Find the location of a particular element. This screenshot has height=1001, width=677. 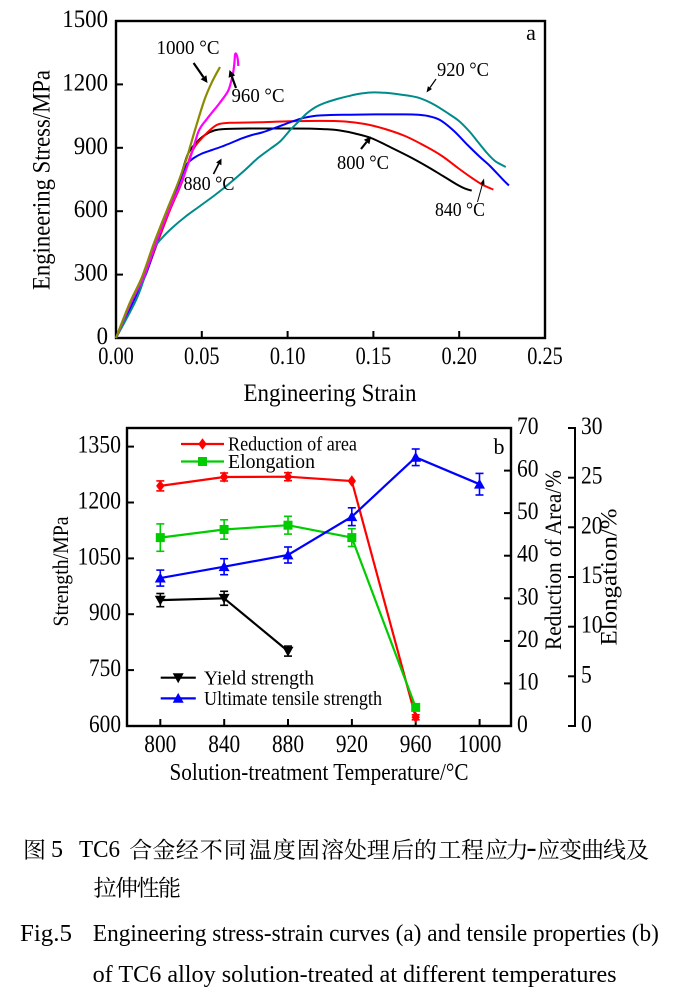

svg-text: 1000 is located at coordinates (480, 744).